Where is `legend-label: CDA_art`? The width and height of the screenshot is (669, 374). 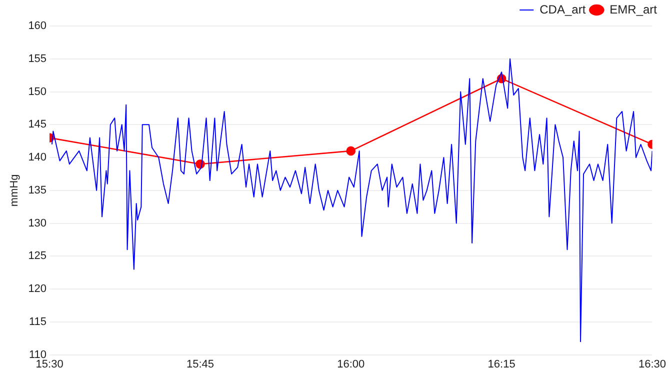
legend-label: CDA_art is located at coordinates (563, 9).